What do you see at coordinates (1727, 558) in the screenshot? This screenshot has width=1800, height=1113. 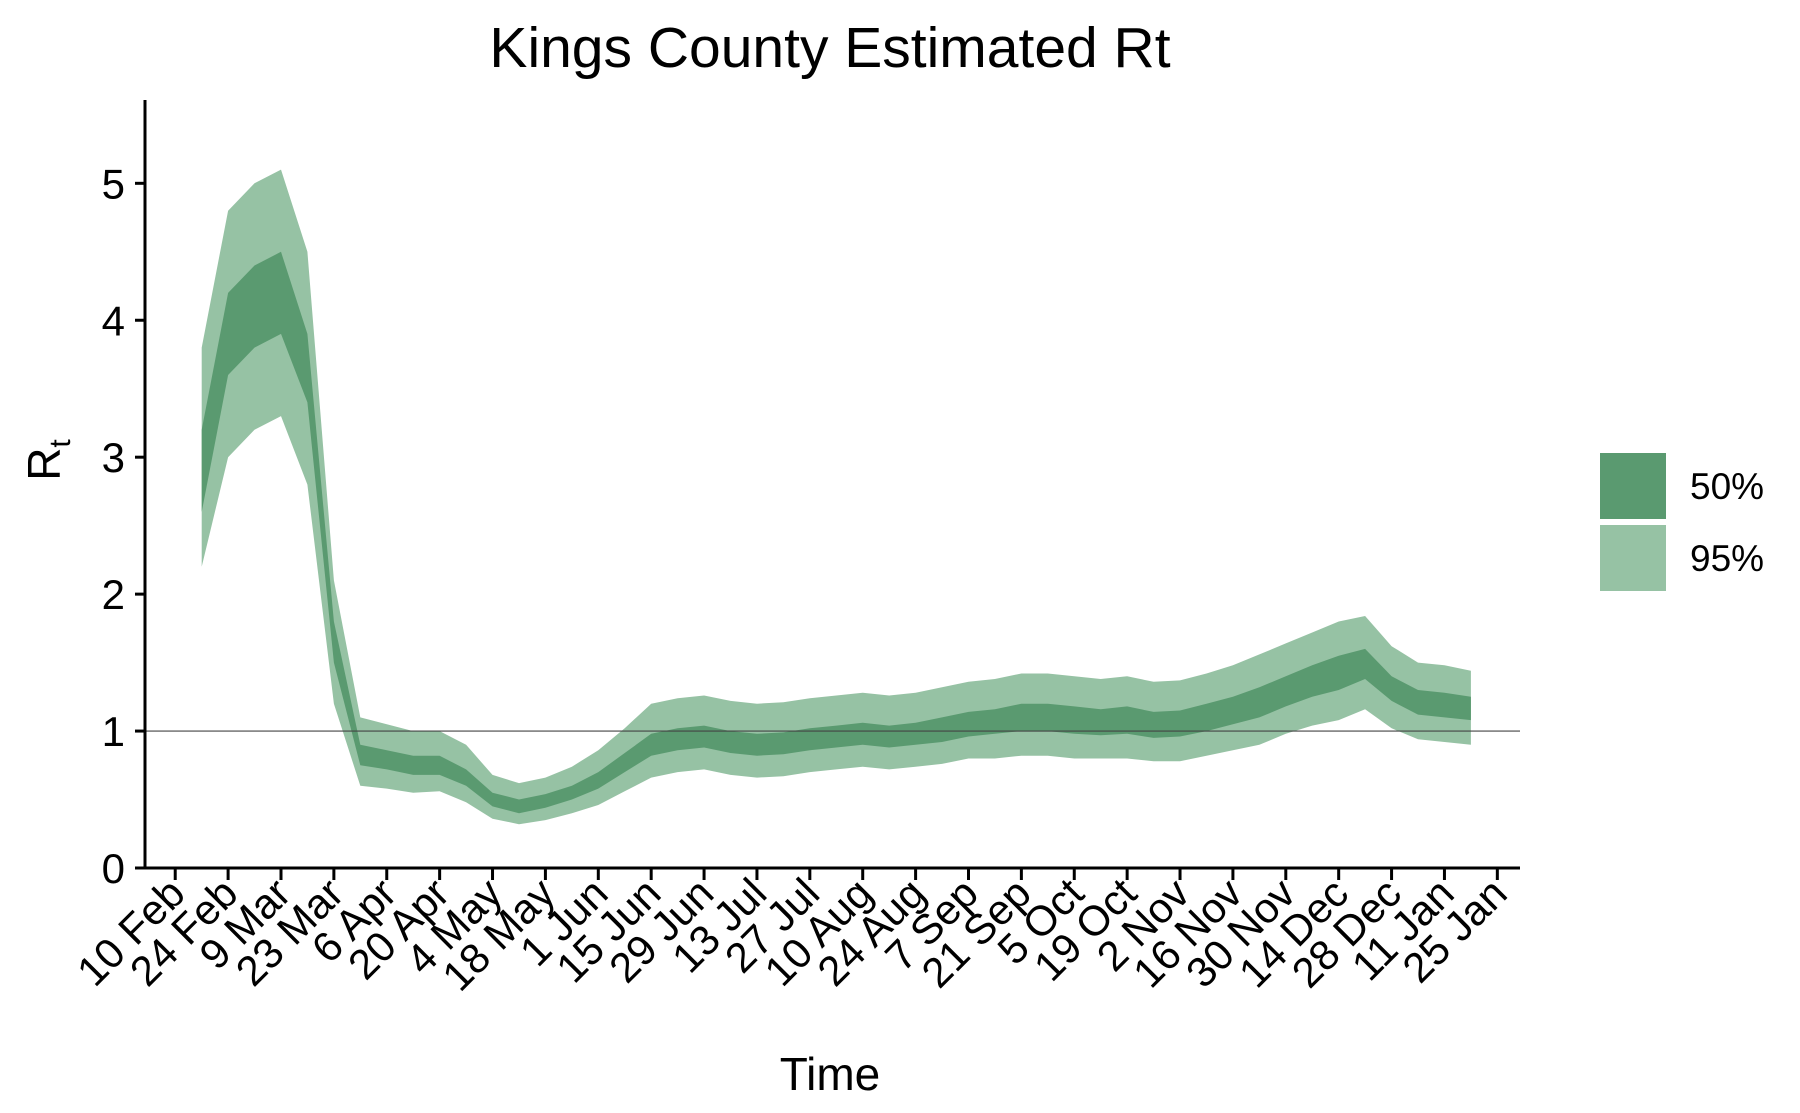 I see `legend-label: 95%` at bounding box center [1727, 558].